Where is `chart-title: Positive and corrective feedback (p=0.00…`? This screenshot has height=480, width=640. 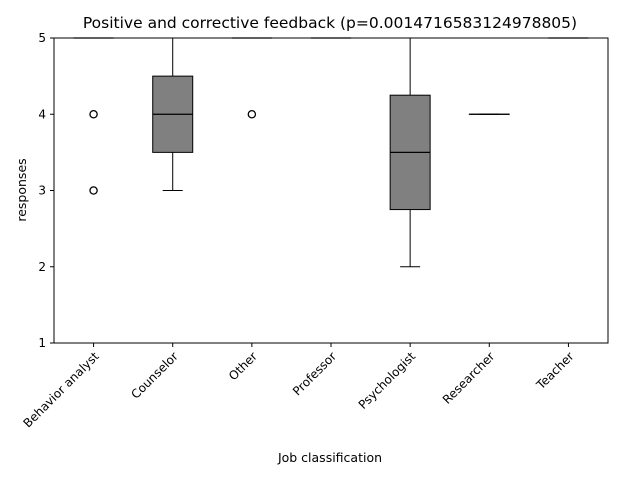 chart-title: Positive and corrective feedback (p=0.00… is located at coordinates (330, 23).